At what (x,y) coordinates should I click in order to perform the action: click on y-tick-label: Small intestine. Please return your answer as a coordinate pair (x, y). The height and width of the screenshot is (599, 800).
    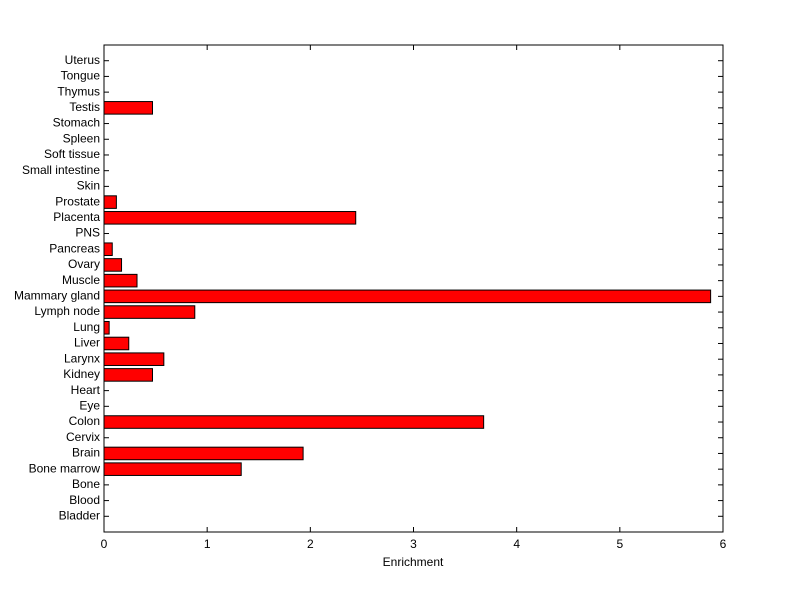
    Looking at the image, I should click on (61, 170).